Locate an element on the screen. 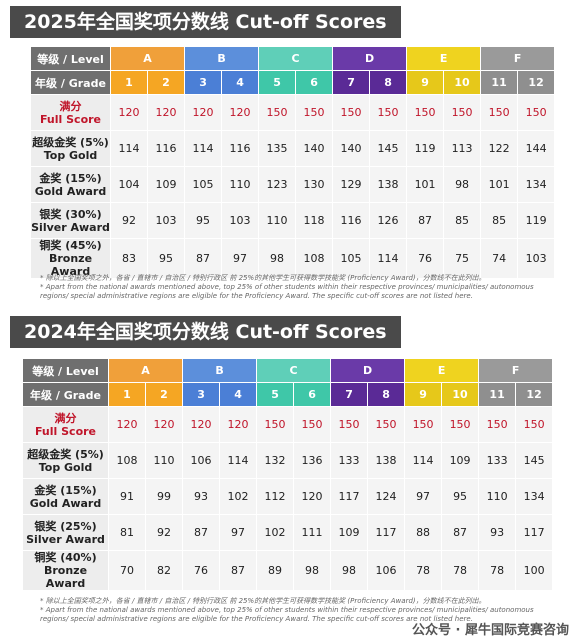 Image resolution: width=583 pixels, height=642 pixels. score-cell: 76 is located at coordinates (201, 570).